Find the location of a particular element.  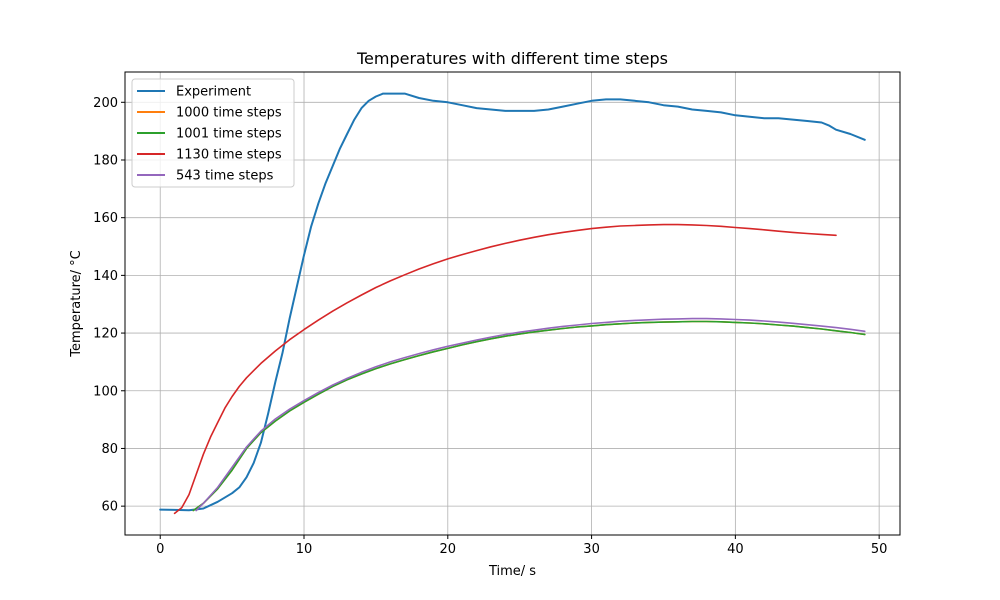

y-tick-label: 200 is located at coordinates (105, 103).